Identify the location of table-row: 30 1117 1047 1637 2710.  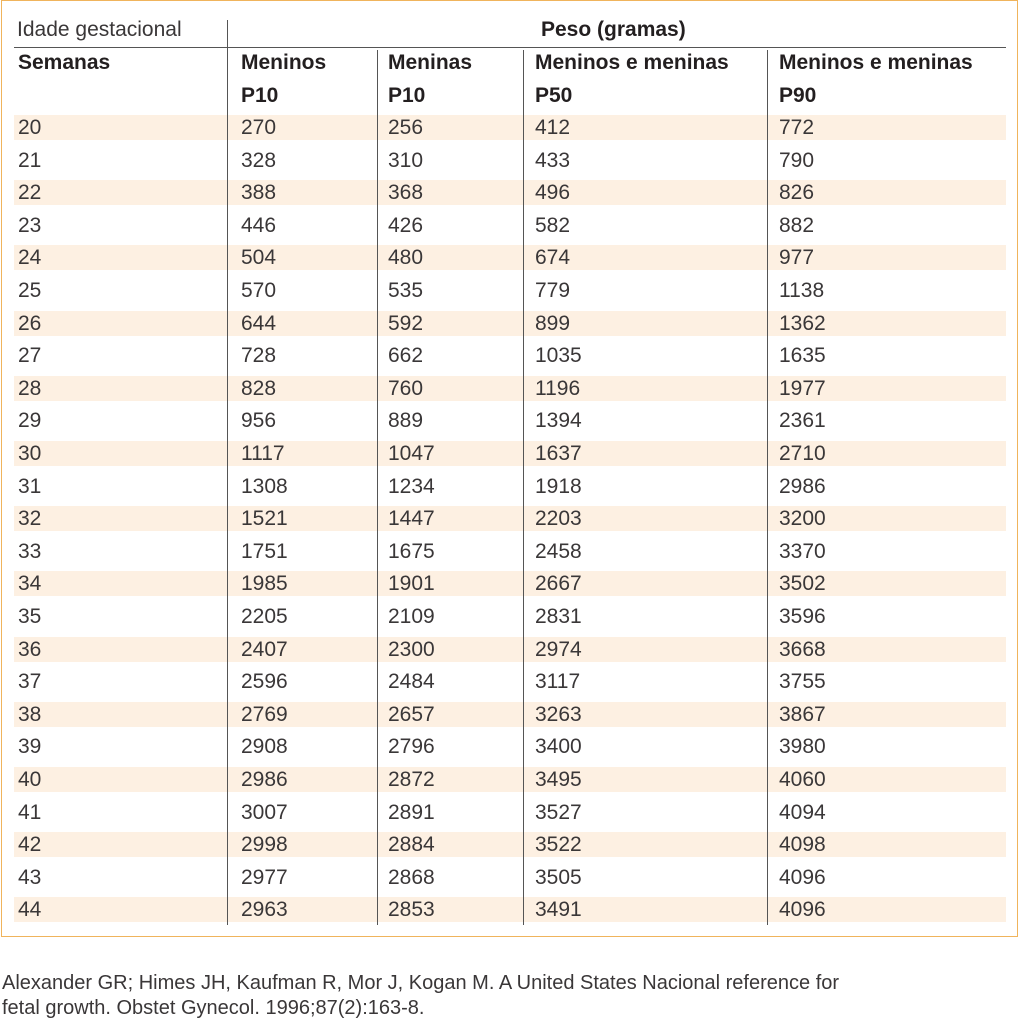
(510, 453).